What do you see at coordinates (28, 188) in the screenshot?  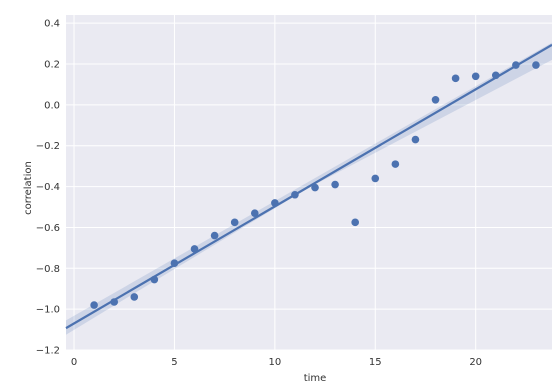 I see `y-axis-label: correlation` at bounding box center [28, 188].